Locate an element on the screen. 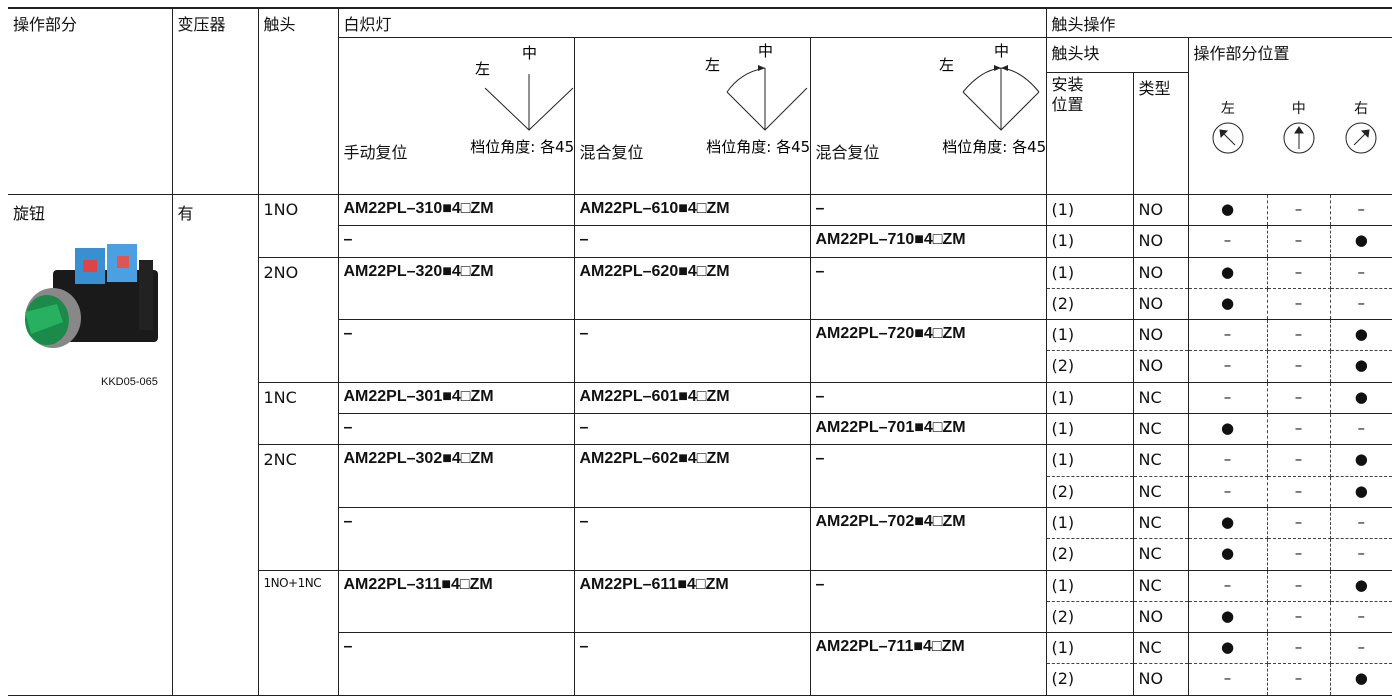 This screenshot has height=696, width=1392. model-cell: AM22PL–311■4□ZM is located at coordinates (456, 601).